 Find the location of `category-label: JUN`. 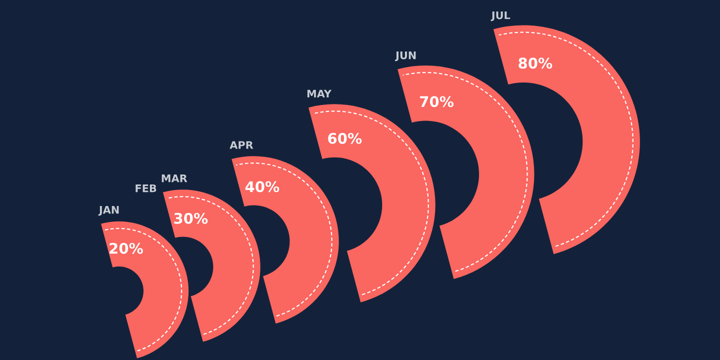

category-label: JUN is located at coordinates (405, 56).